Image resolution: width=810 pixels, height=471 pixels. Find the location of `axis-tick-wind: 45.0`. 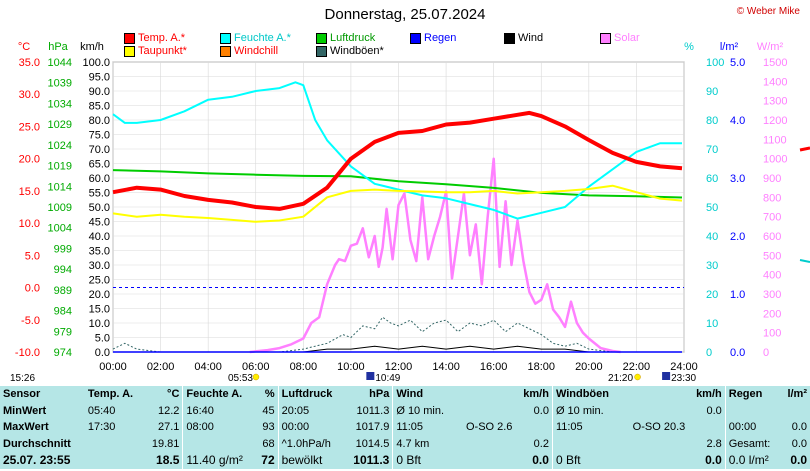

axis-tick-wind: 45.0 is located at coordinates (99, 223).